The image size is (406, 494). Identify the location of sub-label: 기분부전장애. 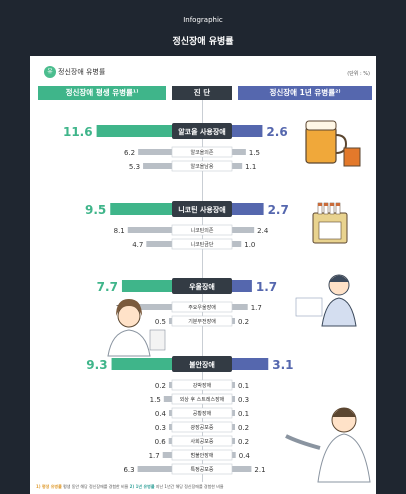
(202, 321).